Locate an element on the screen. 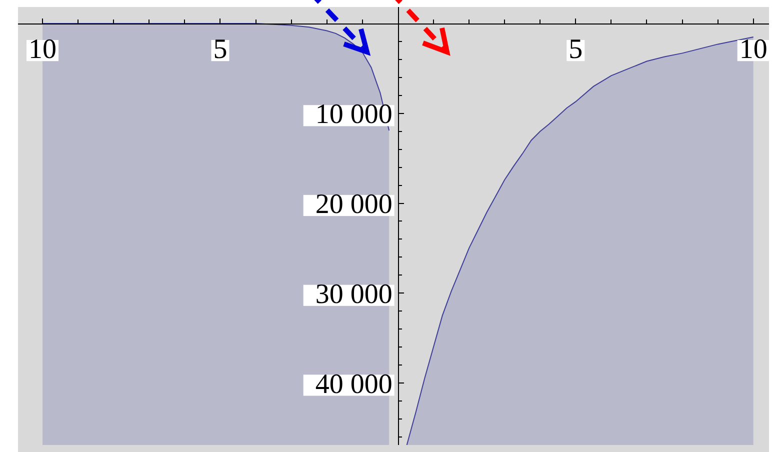 The width and height of the screenshot is (777, 452). y-tick-label: 10 000 is located at coordinates (353, 114).